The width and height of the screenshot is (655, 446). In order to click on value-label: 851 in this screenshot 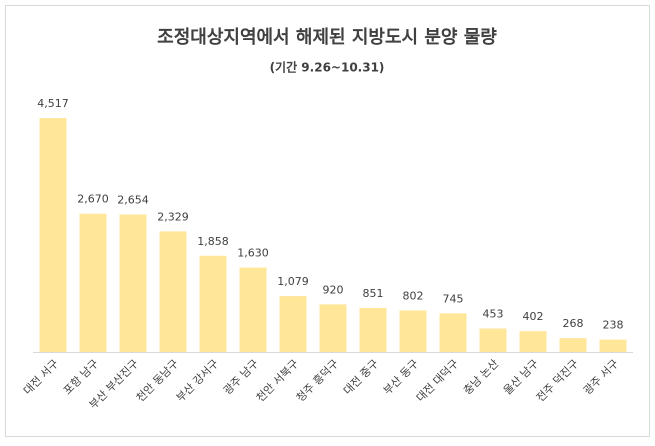, I will do `click(373, 293)`.